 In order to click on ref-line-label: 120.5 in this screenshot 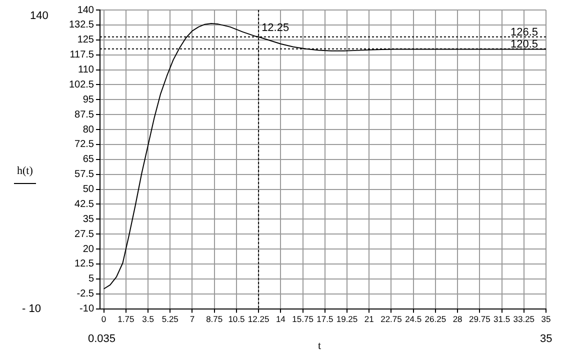, I will do `click(524, 44)`.